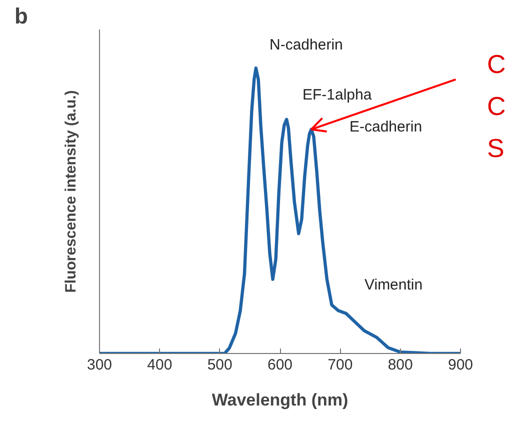 The image size is (519, 433). I want to click on annotation: Vimentin, so click(393, 285).